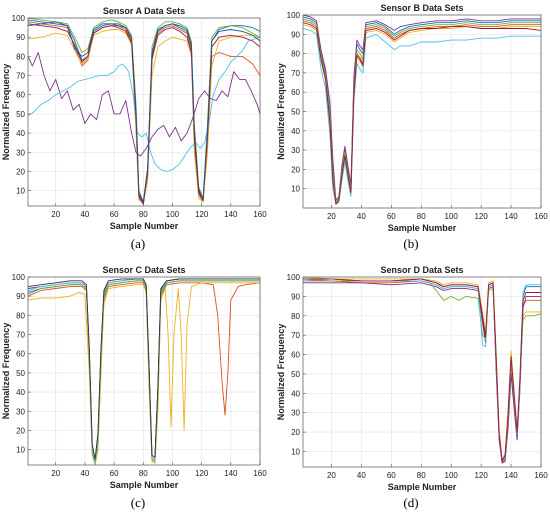  I want to click on caption-d: (d), so click(411, 502).